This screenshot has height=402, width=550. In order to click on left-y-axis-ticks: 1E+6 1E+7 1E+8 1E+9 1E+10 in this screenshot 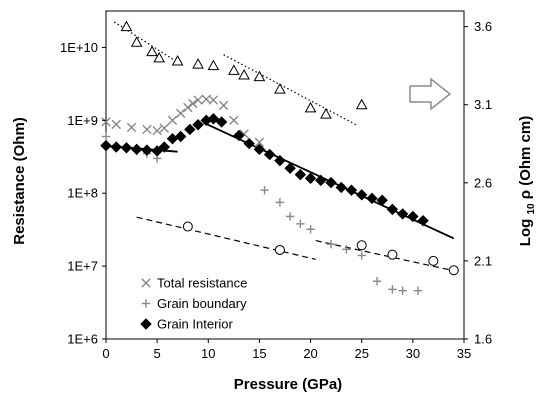, I will do `click(83, 193)`.